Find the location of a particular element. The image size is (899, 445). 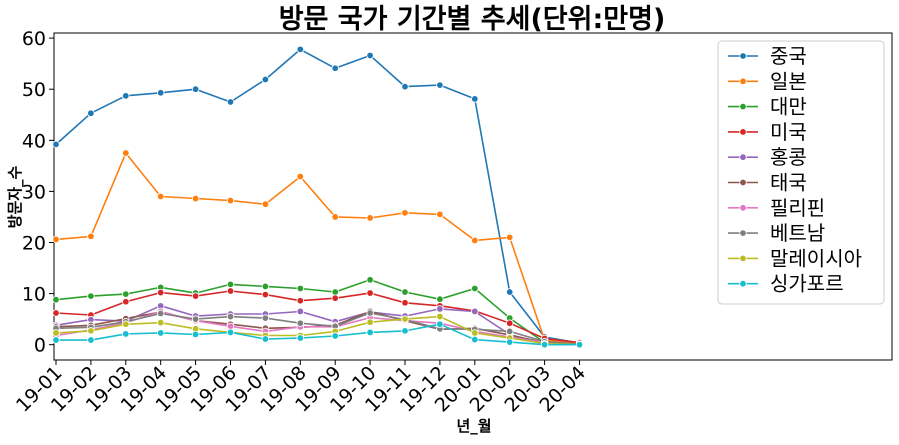

x-axis-label: 년_월 is located at coordinates (473, 426).